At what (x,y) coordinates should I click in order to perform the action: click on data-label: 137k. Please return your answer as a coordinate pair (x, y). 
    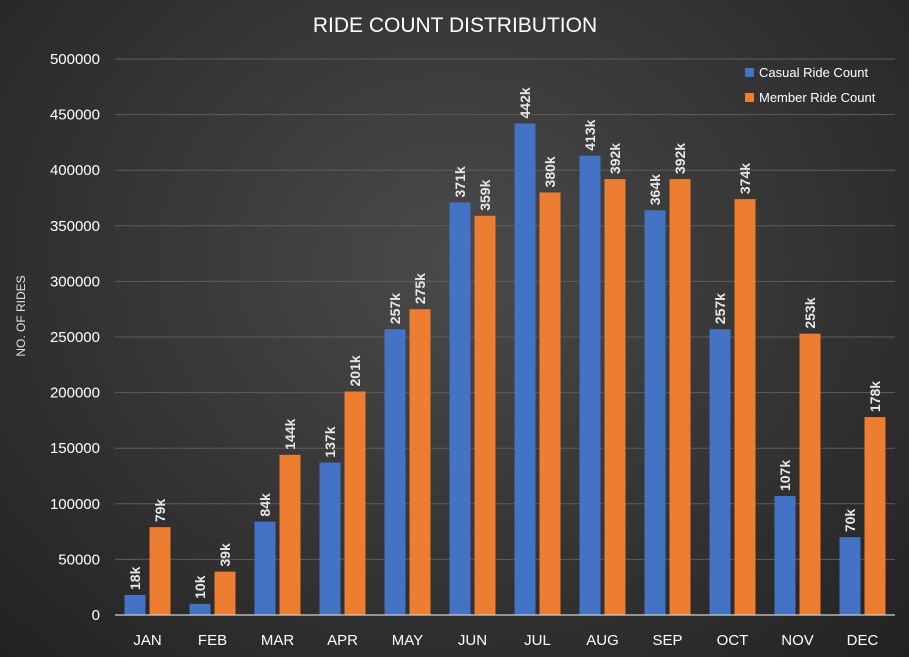
    Looking at the image, I should click on (330, 441).